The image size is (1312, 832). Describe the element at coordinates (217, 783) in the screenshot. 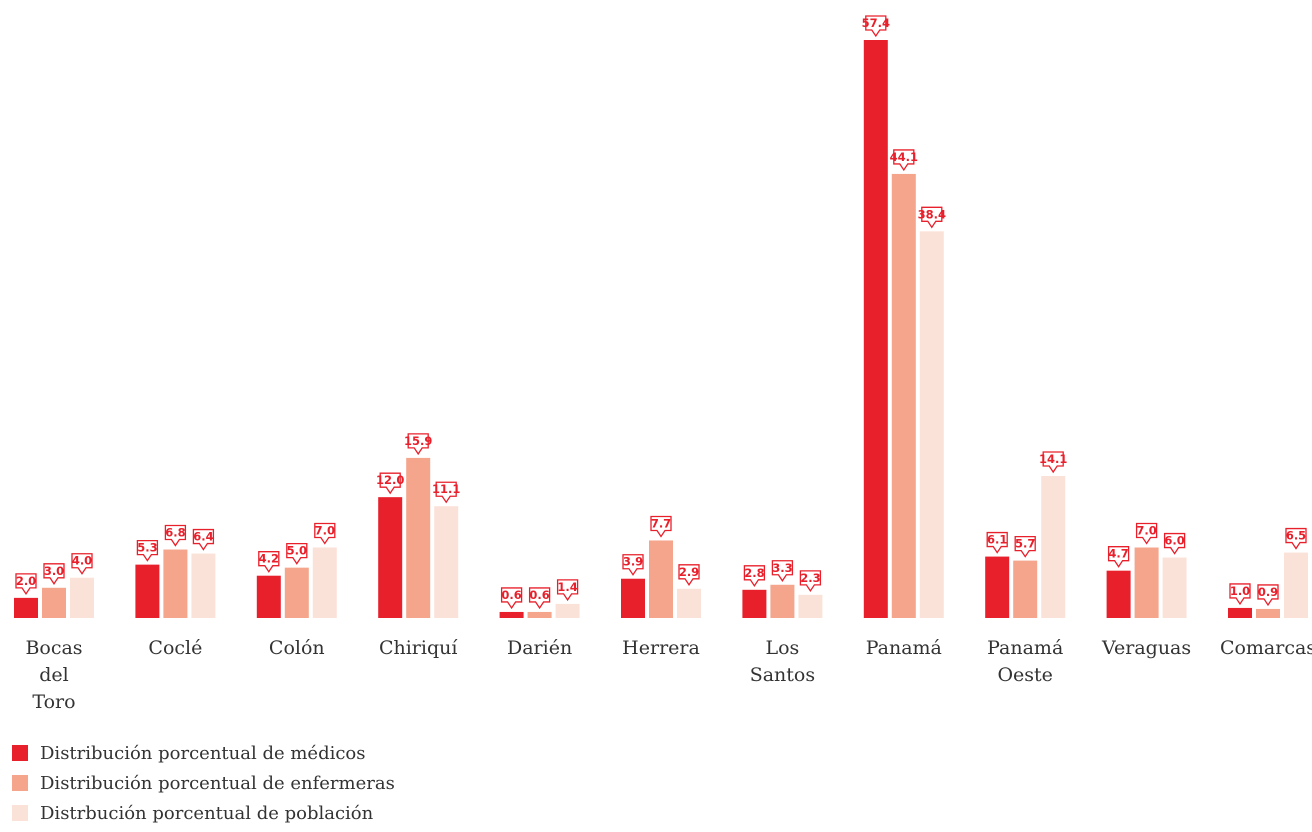

I see `legend-label-enfermeras: Distribución porcentual de enfermeras` at that location.